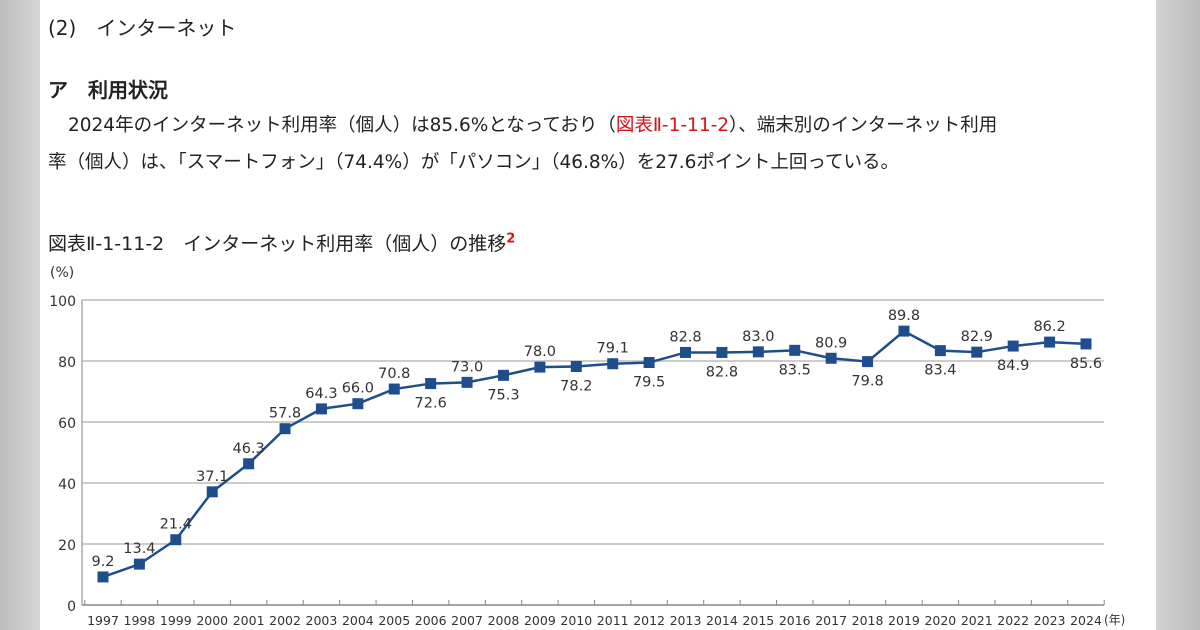 The image size is (1200, 630). Describe the element at coordinates (277, 244) in the screenshot. I see `figure-caption-text: 図表Ⅱ-1-11-2 インターネット利用率（個人）の推移` at that location.